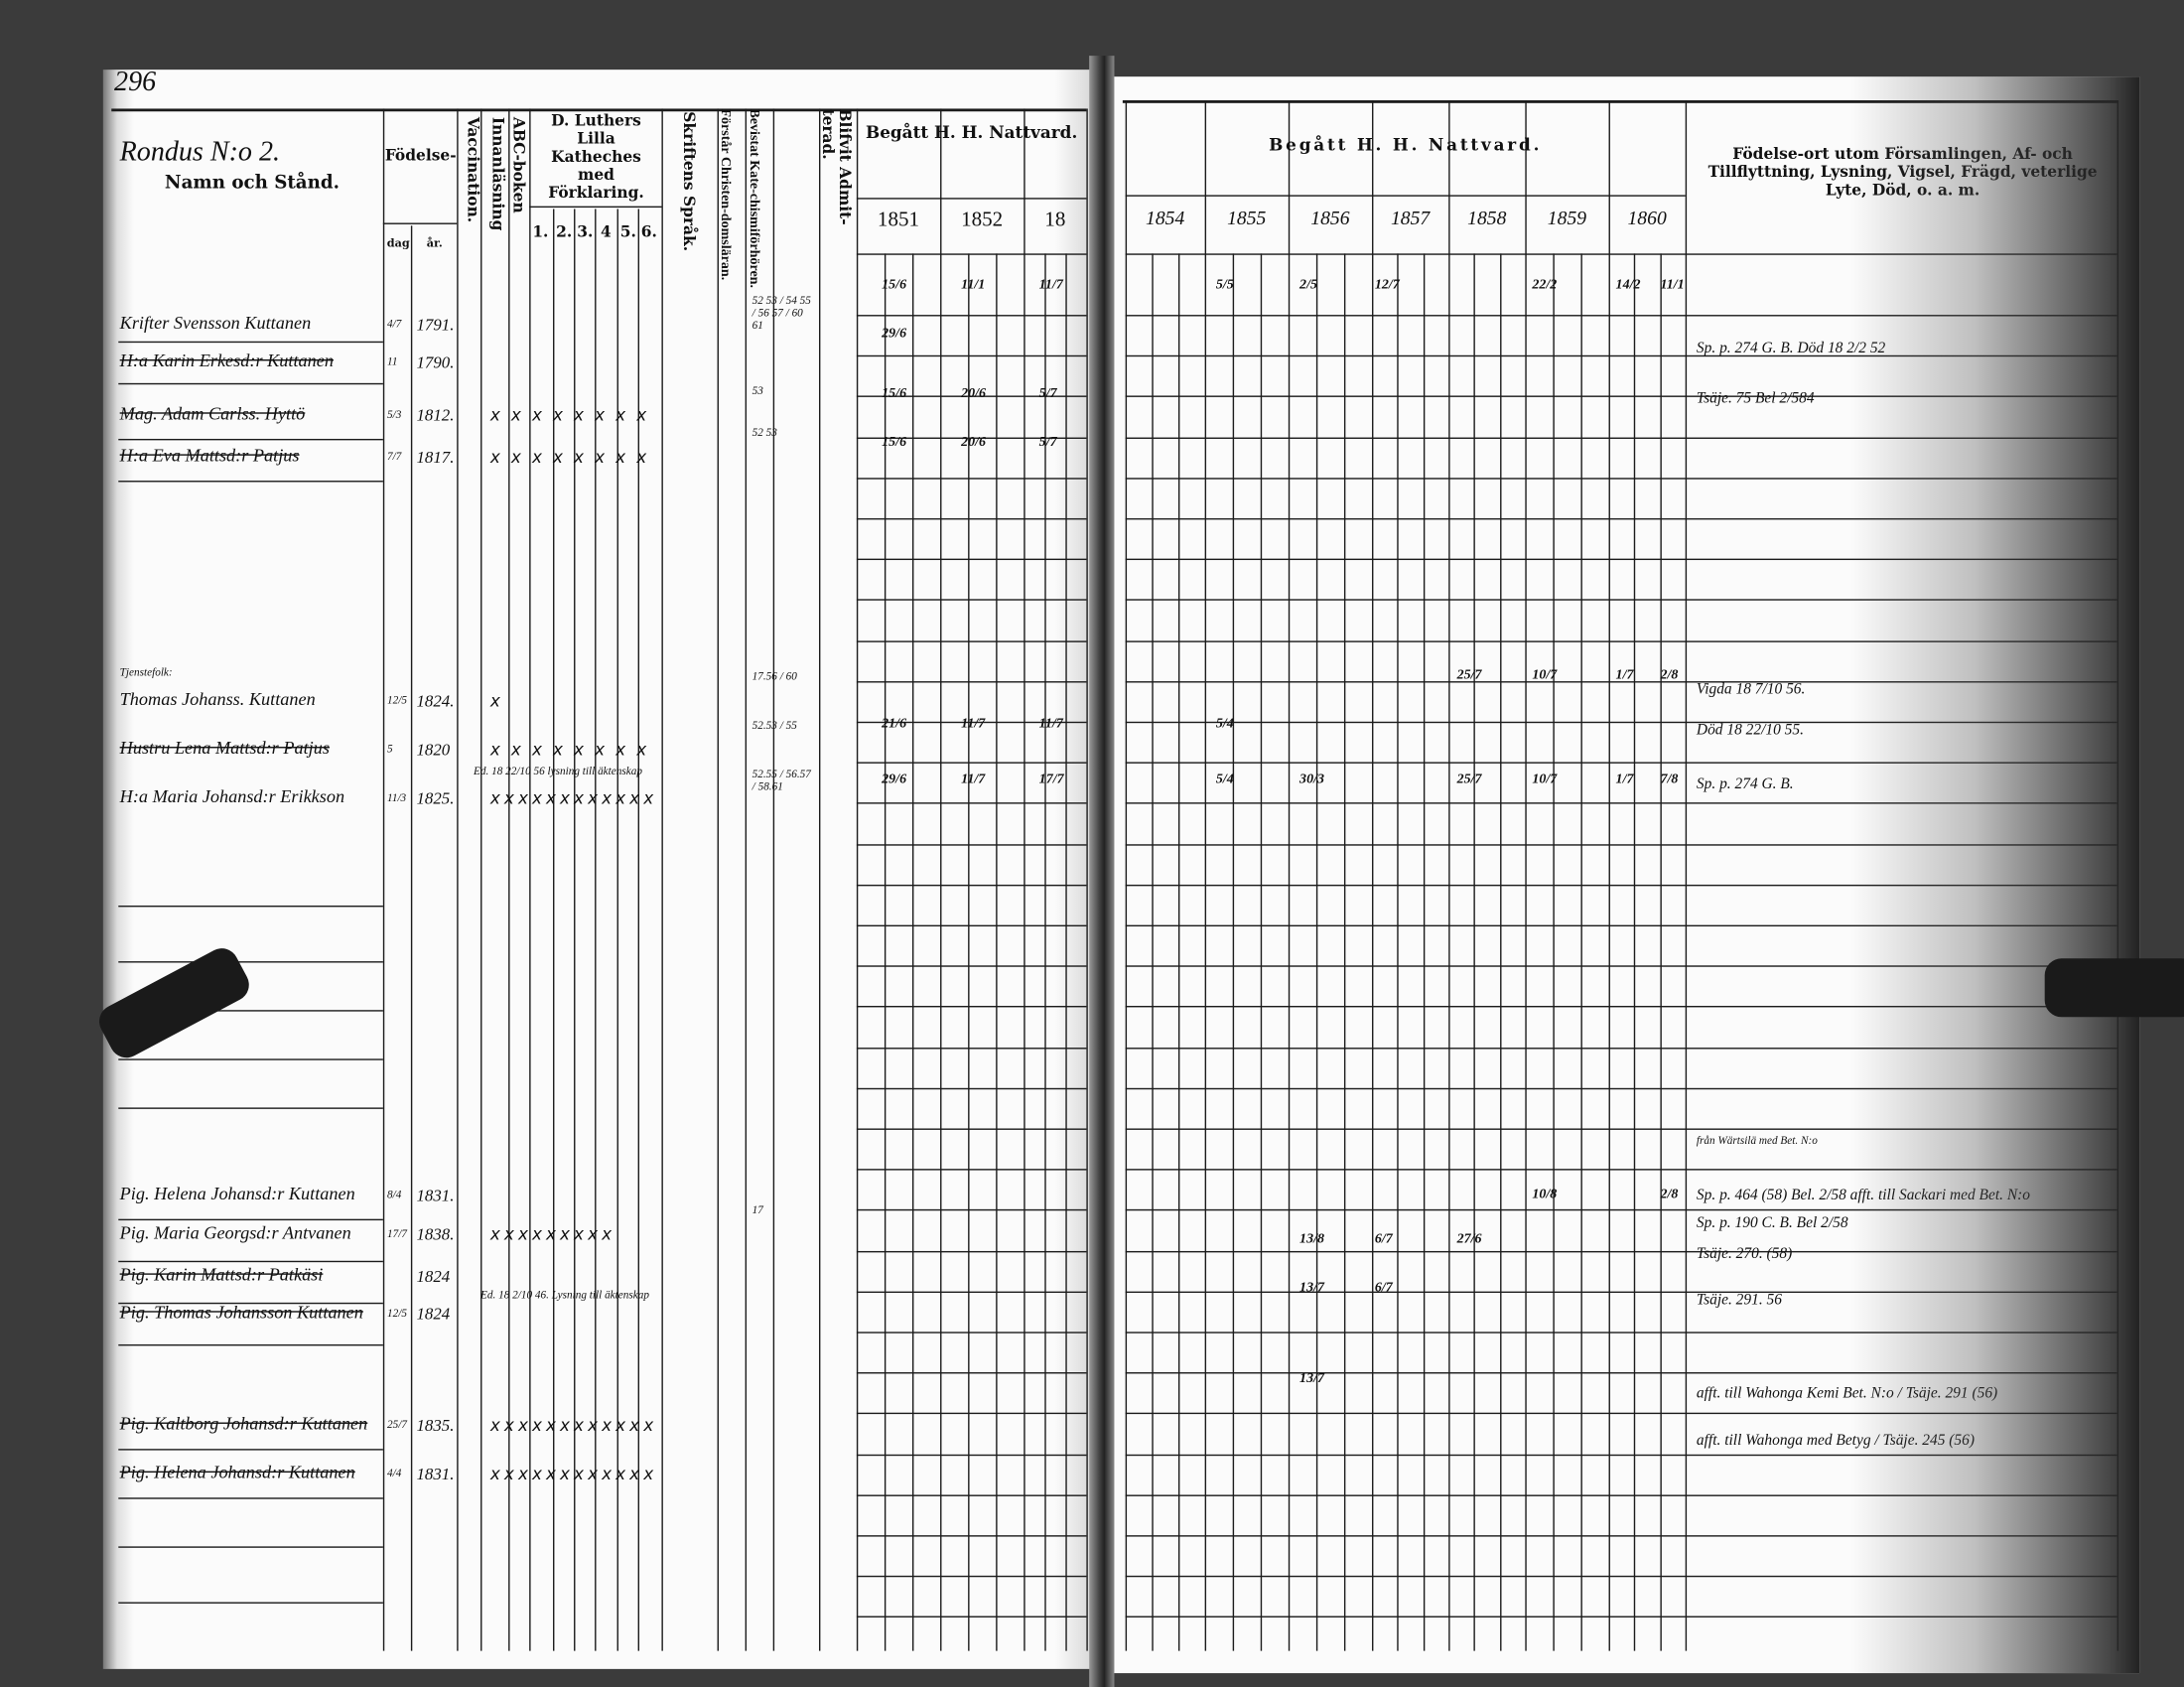 The width and height of the screenshot is (2184, 1687). What do you see at coordinates (241, 1312) in the screenshot?
I see `person-name: Pig. Thomas Johansson Kuttanen` at bounding box center [241, 1312].